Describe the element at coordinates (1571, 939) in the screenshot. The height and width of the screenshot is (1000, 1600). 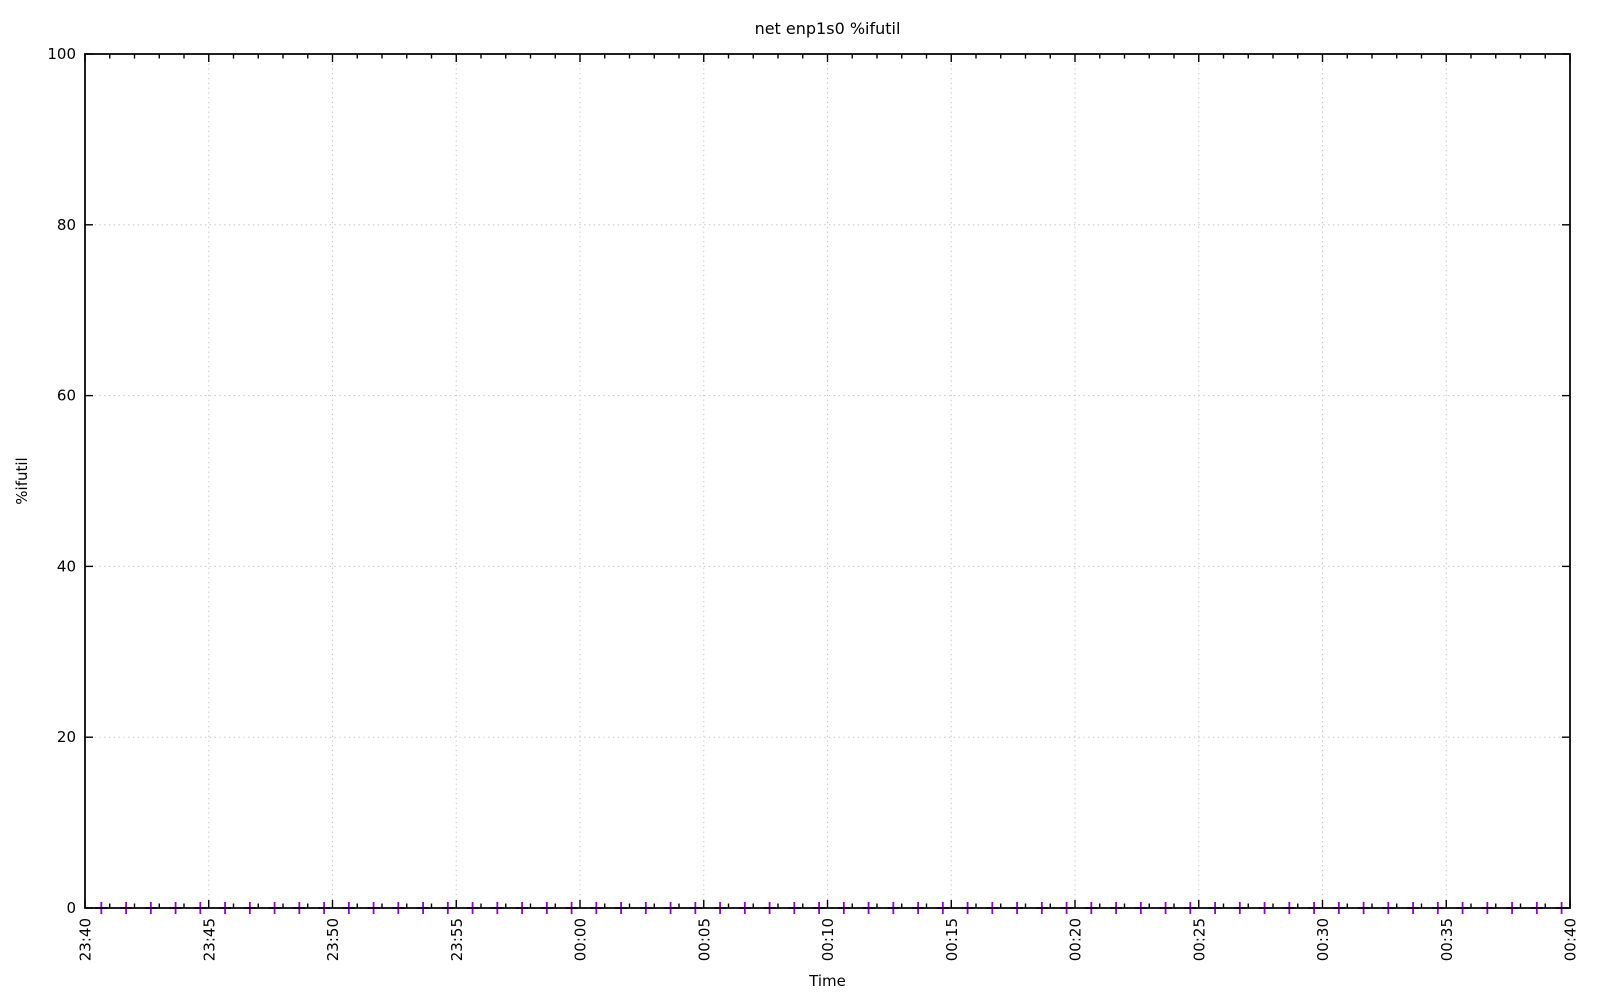
I see `x-tick-label: 00:40` at that location.